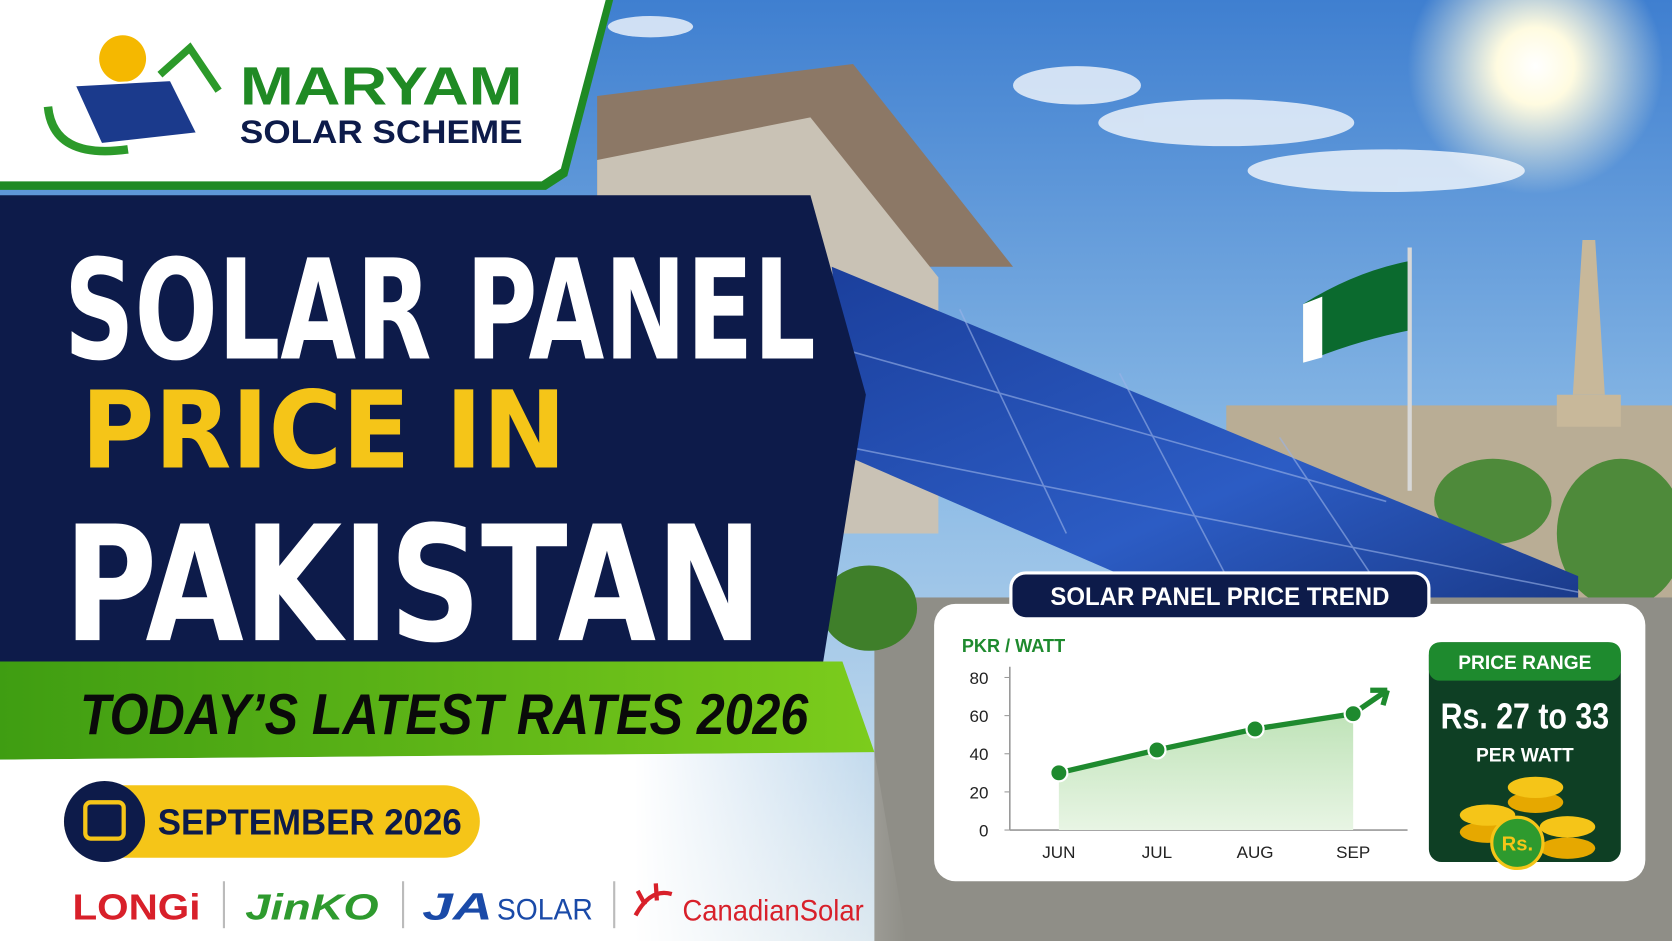  What do you see at coordinates (132, 95) in the screenshot?
I see `logo-icon` at bounding box center [132, 95].